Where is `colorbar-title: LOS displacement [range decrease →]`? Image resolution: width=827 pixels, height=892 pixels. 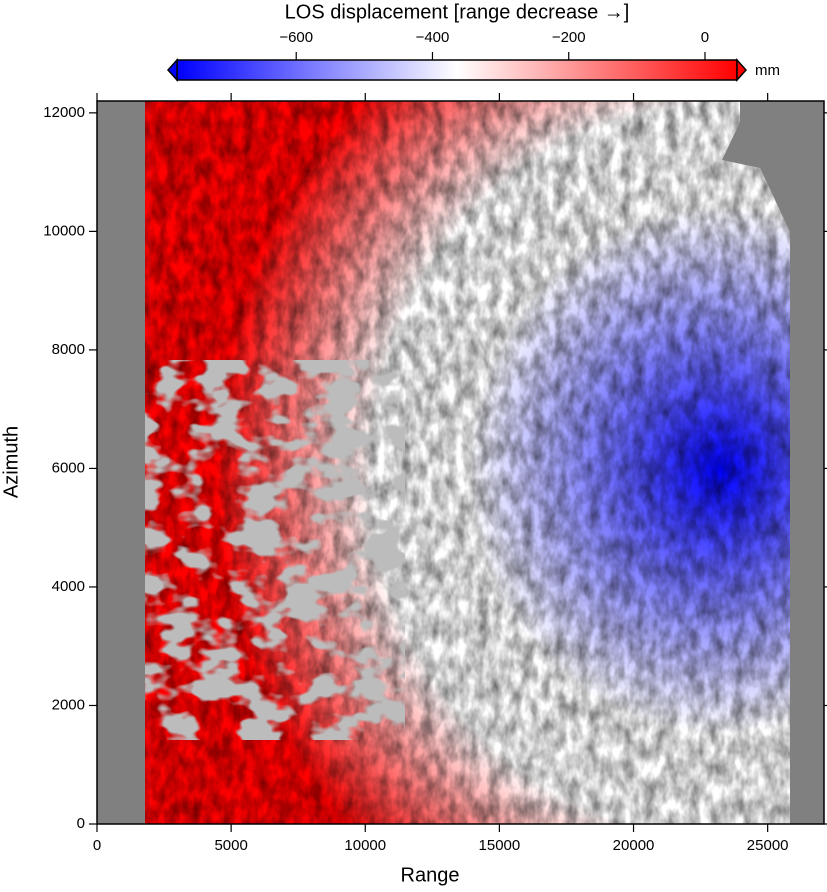 colorbar-title: LOS displacement [range decrease →] is located at coordinates (457, 12).